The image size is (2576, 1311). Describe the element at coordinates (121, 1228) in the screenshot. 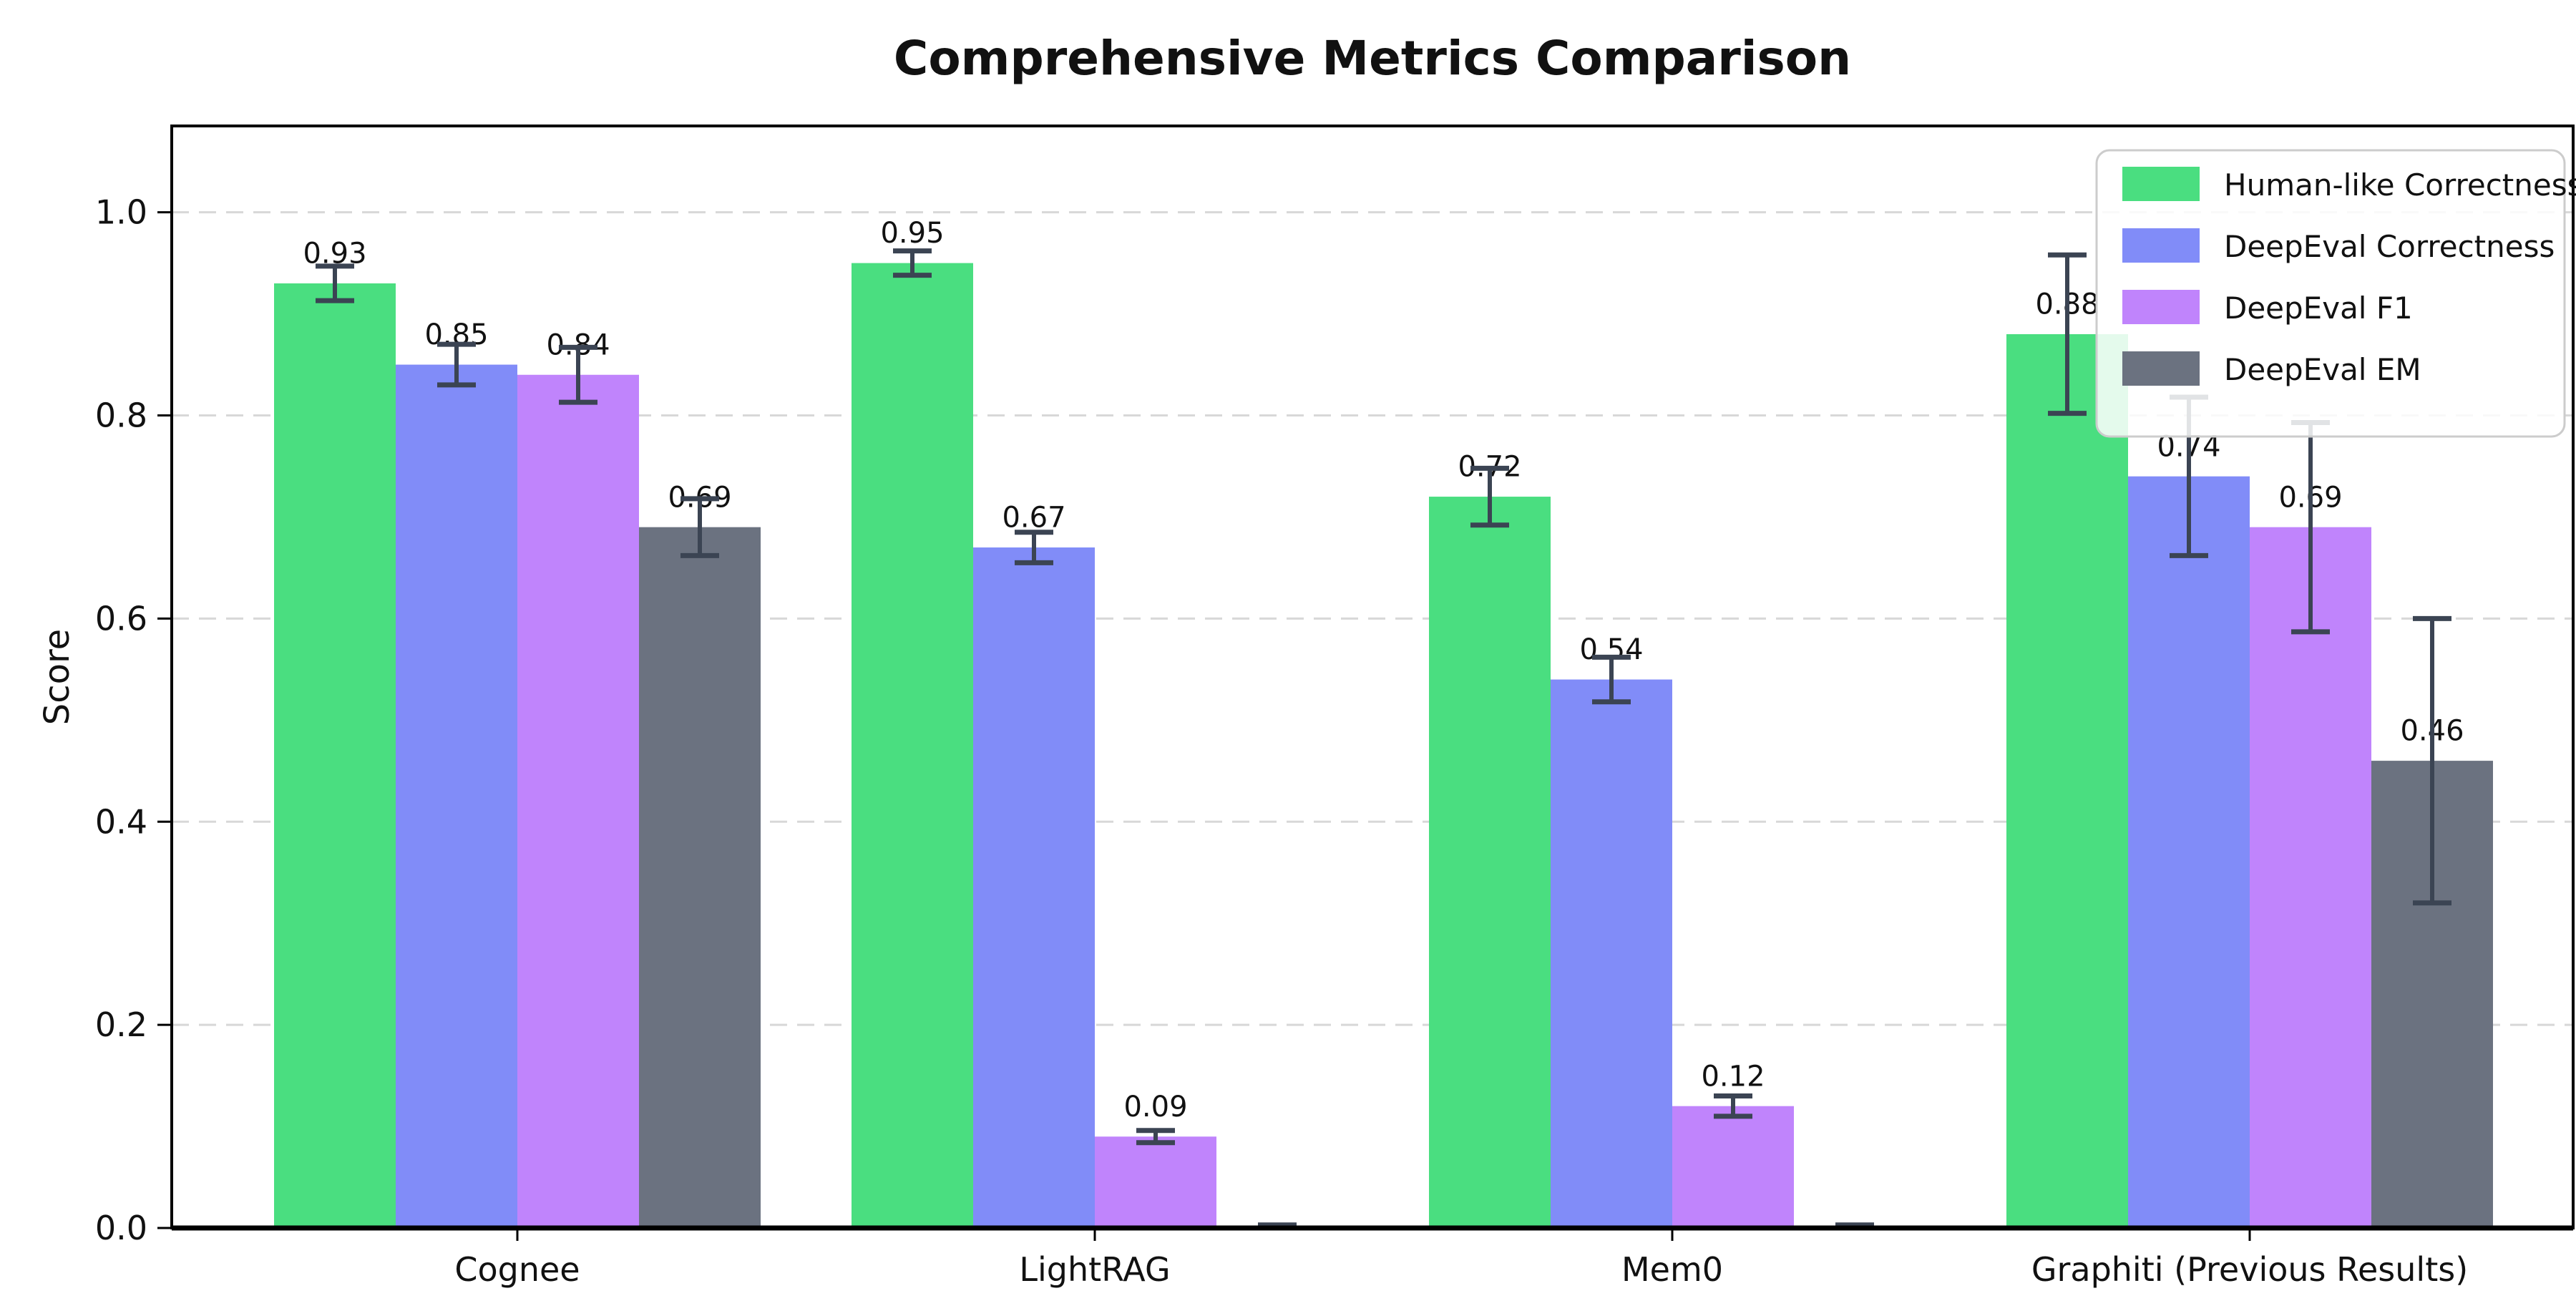

I see `y-tick-label-0.0: 0.0` at that location.